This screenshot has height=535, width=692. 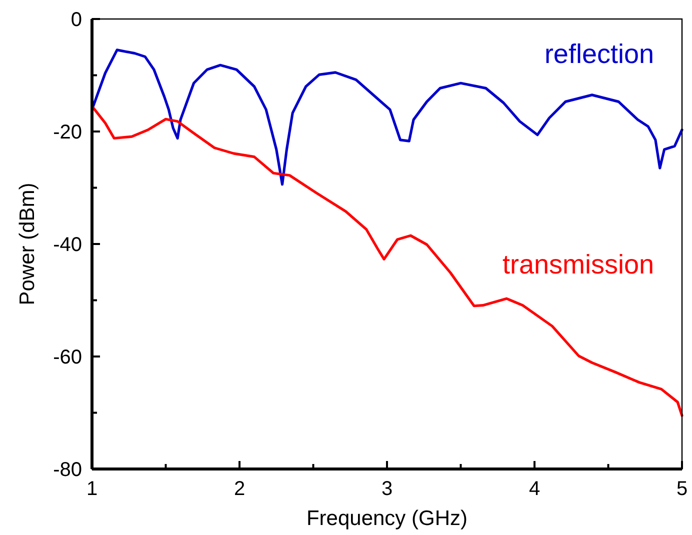 What do you see at coordinates (67, 470) in the screenshot?
I see `y-tick-label: -80` at bounding box center [67, 470].